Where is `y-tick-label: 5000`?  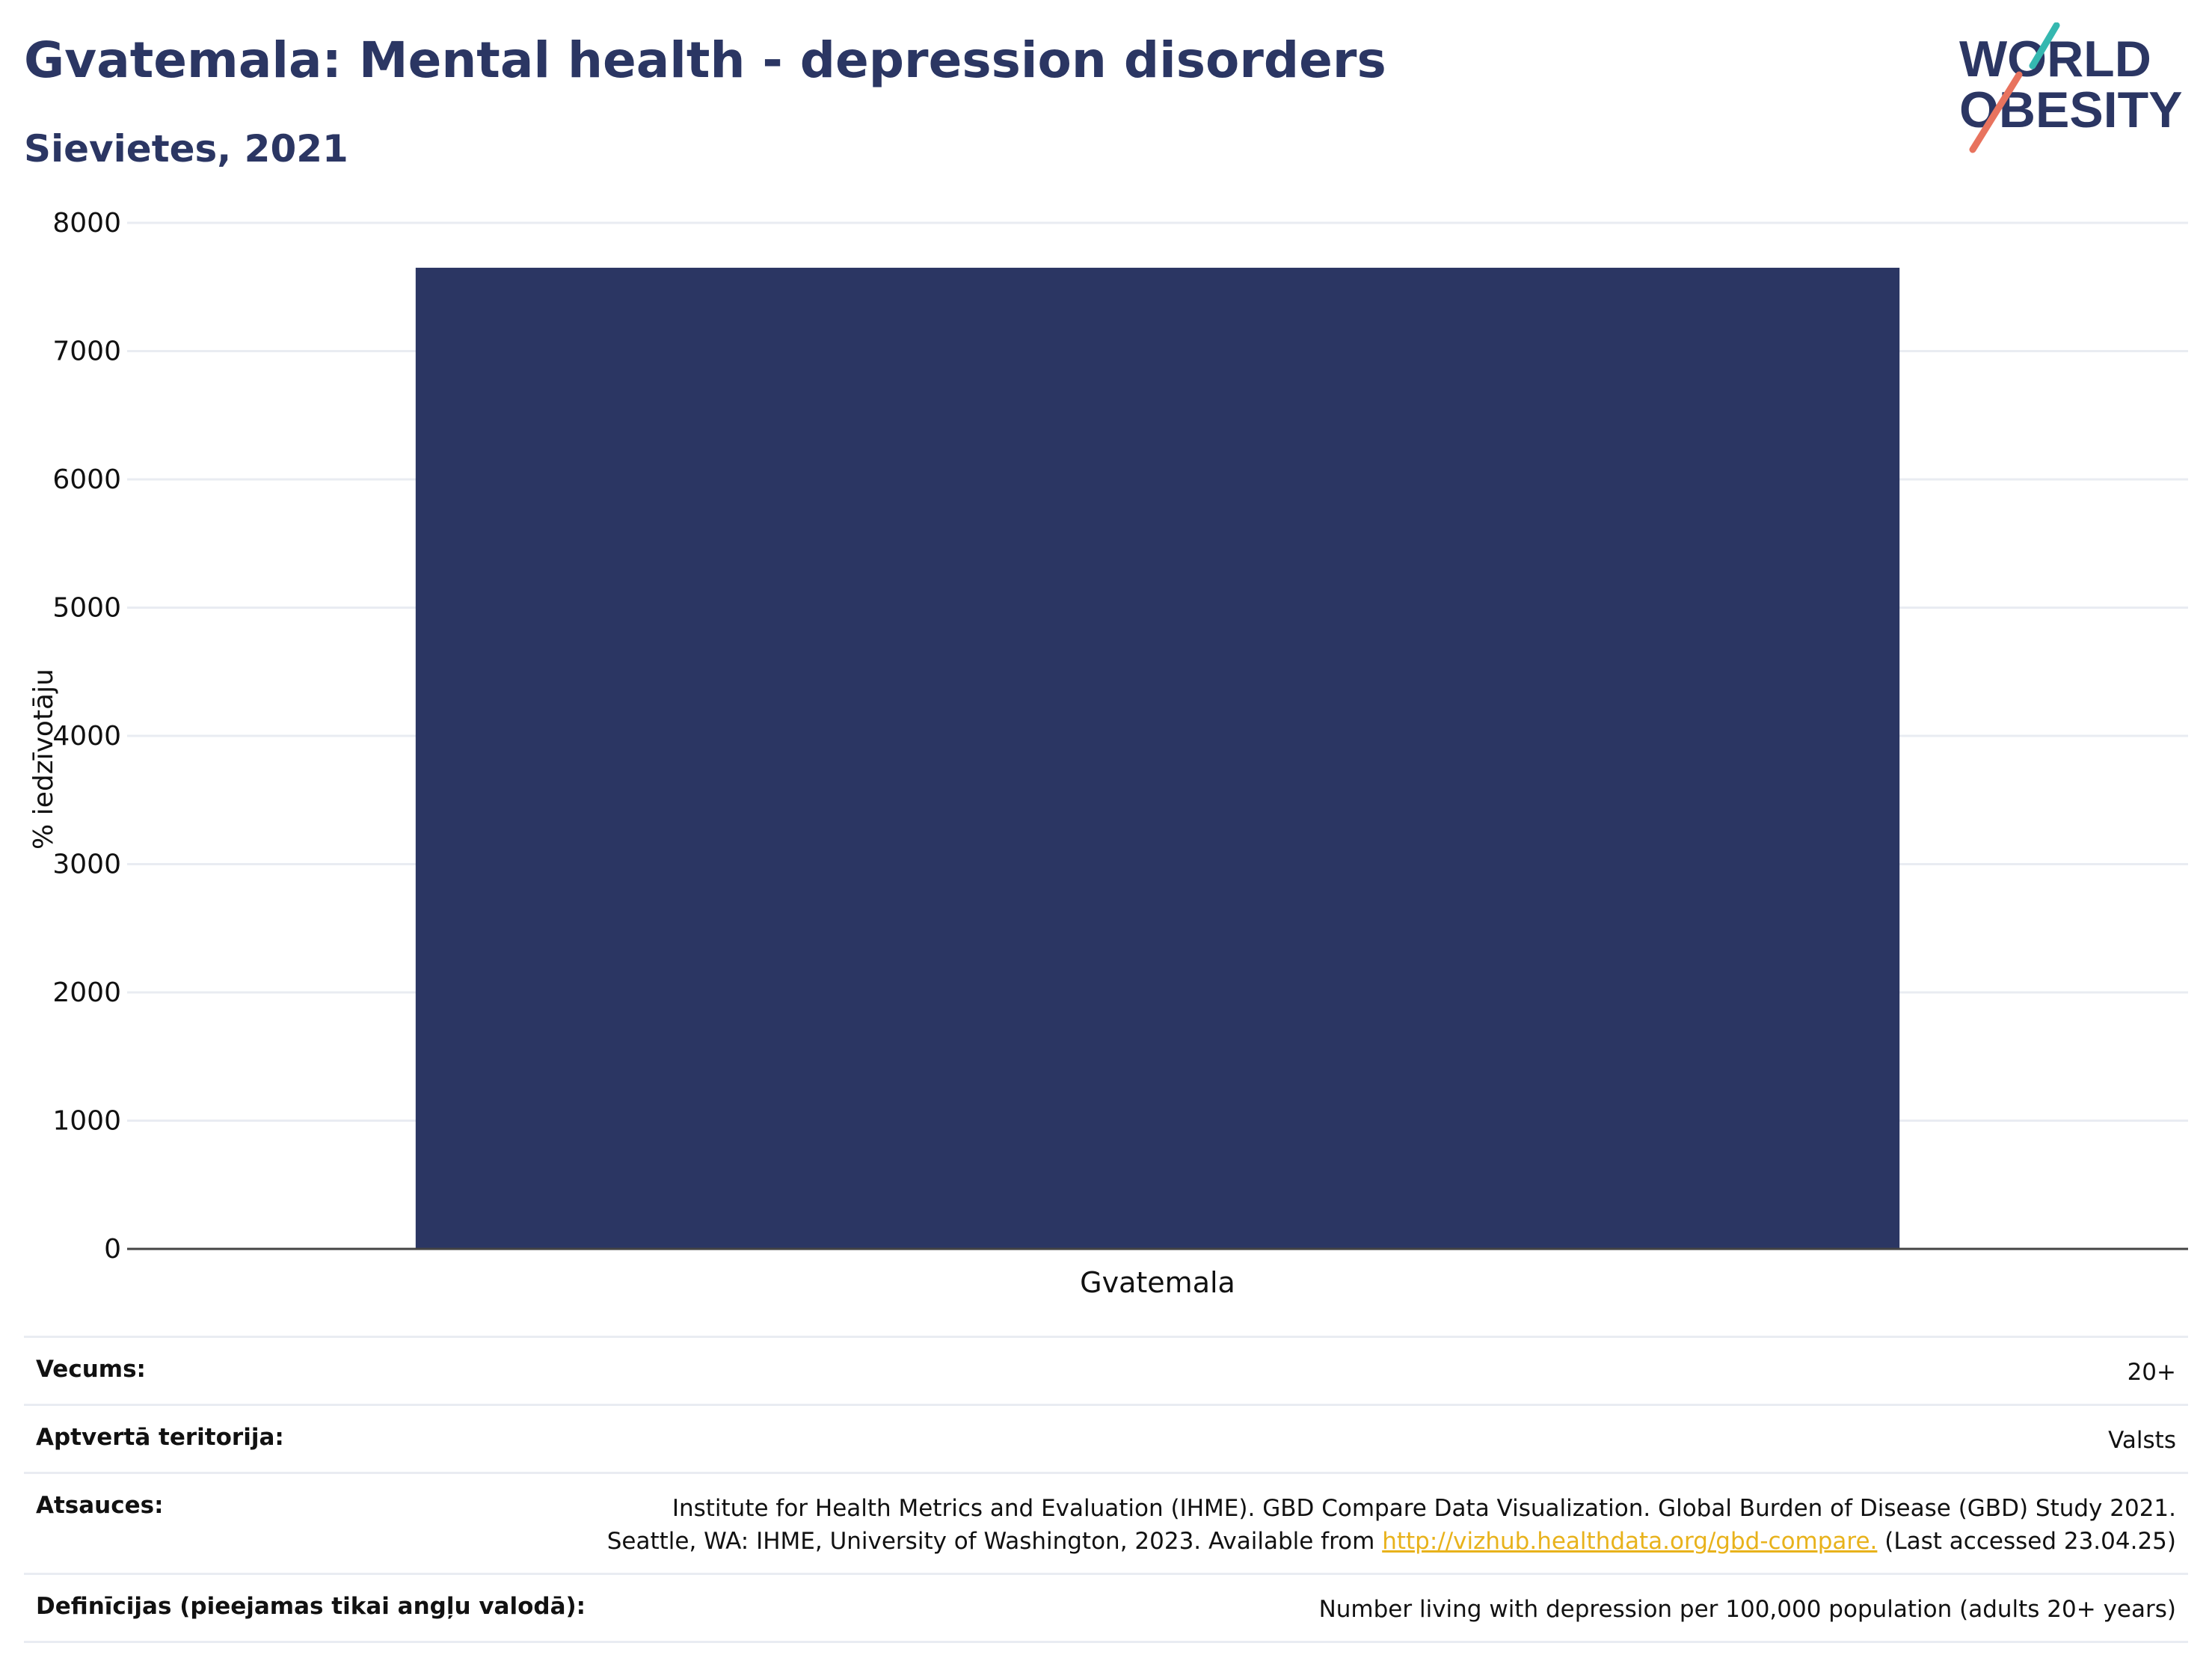 y-tick-label: 5000 is located at coordinates (86, 608).